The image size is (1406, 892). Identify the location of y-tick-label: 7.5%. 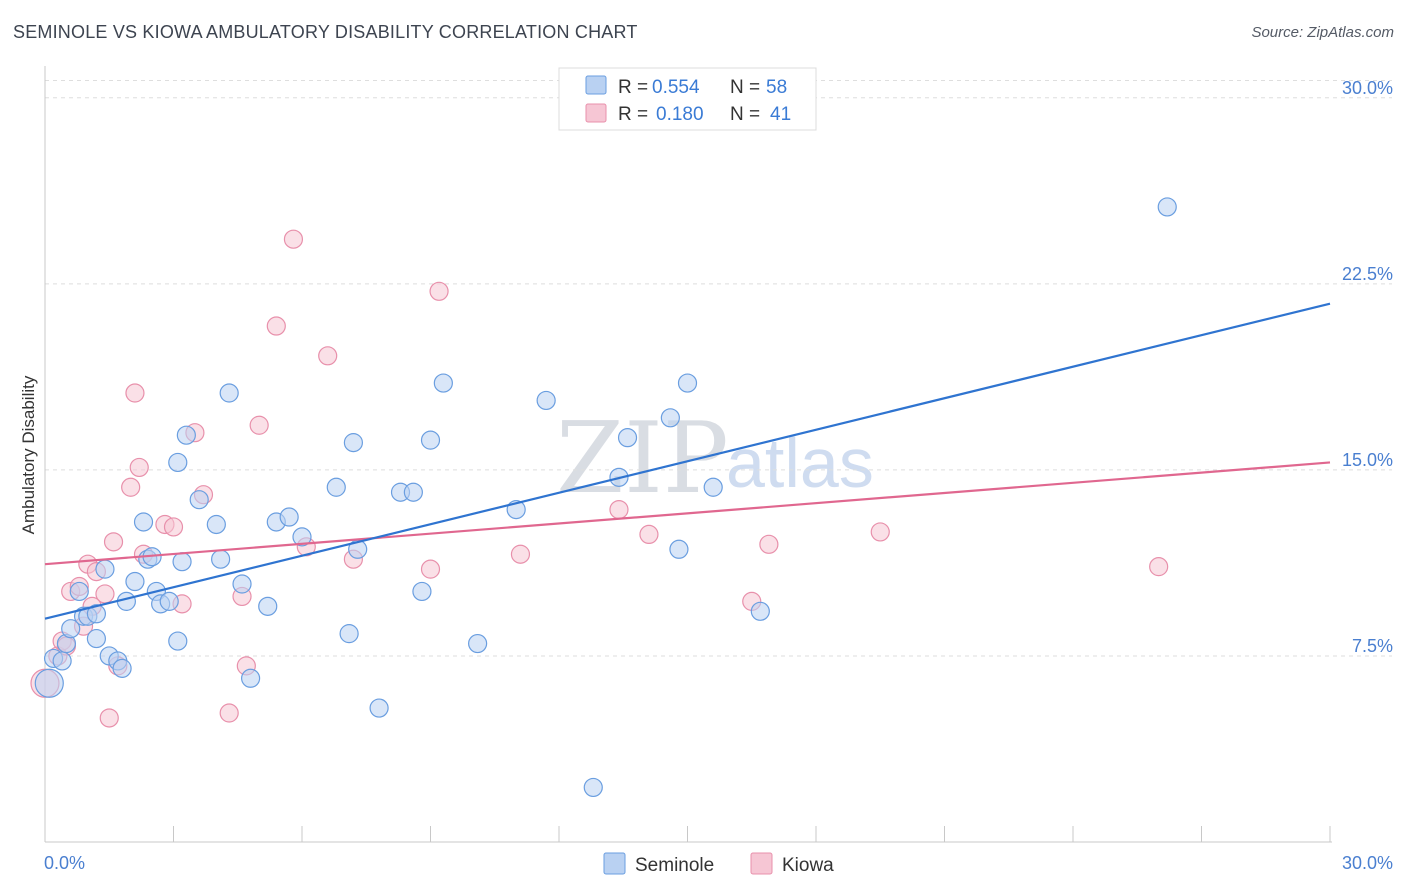
(1372, 646).